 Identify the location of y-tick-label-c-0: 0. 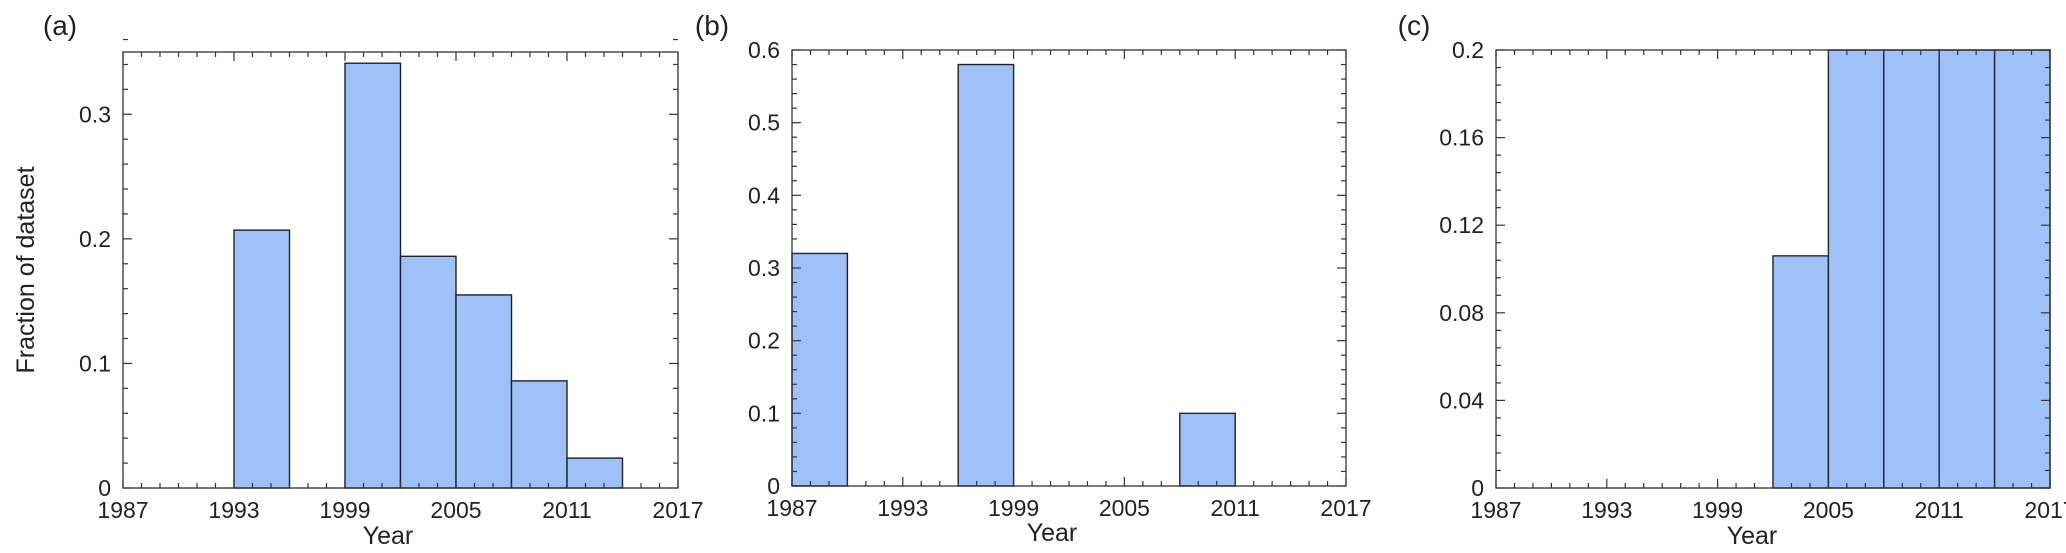
(1477, 488).